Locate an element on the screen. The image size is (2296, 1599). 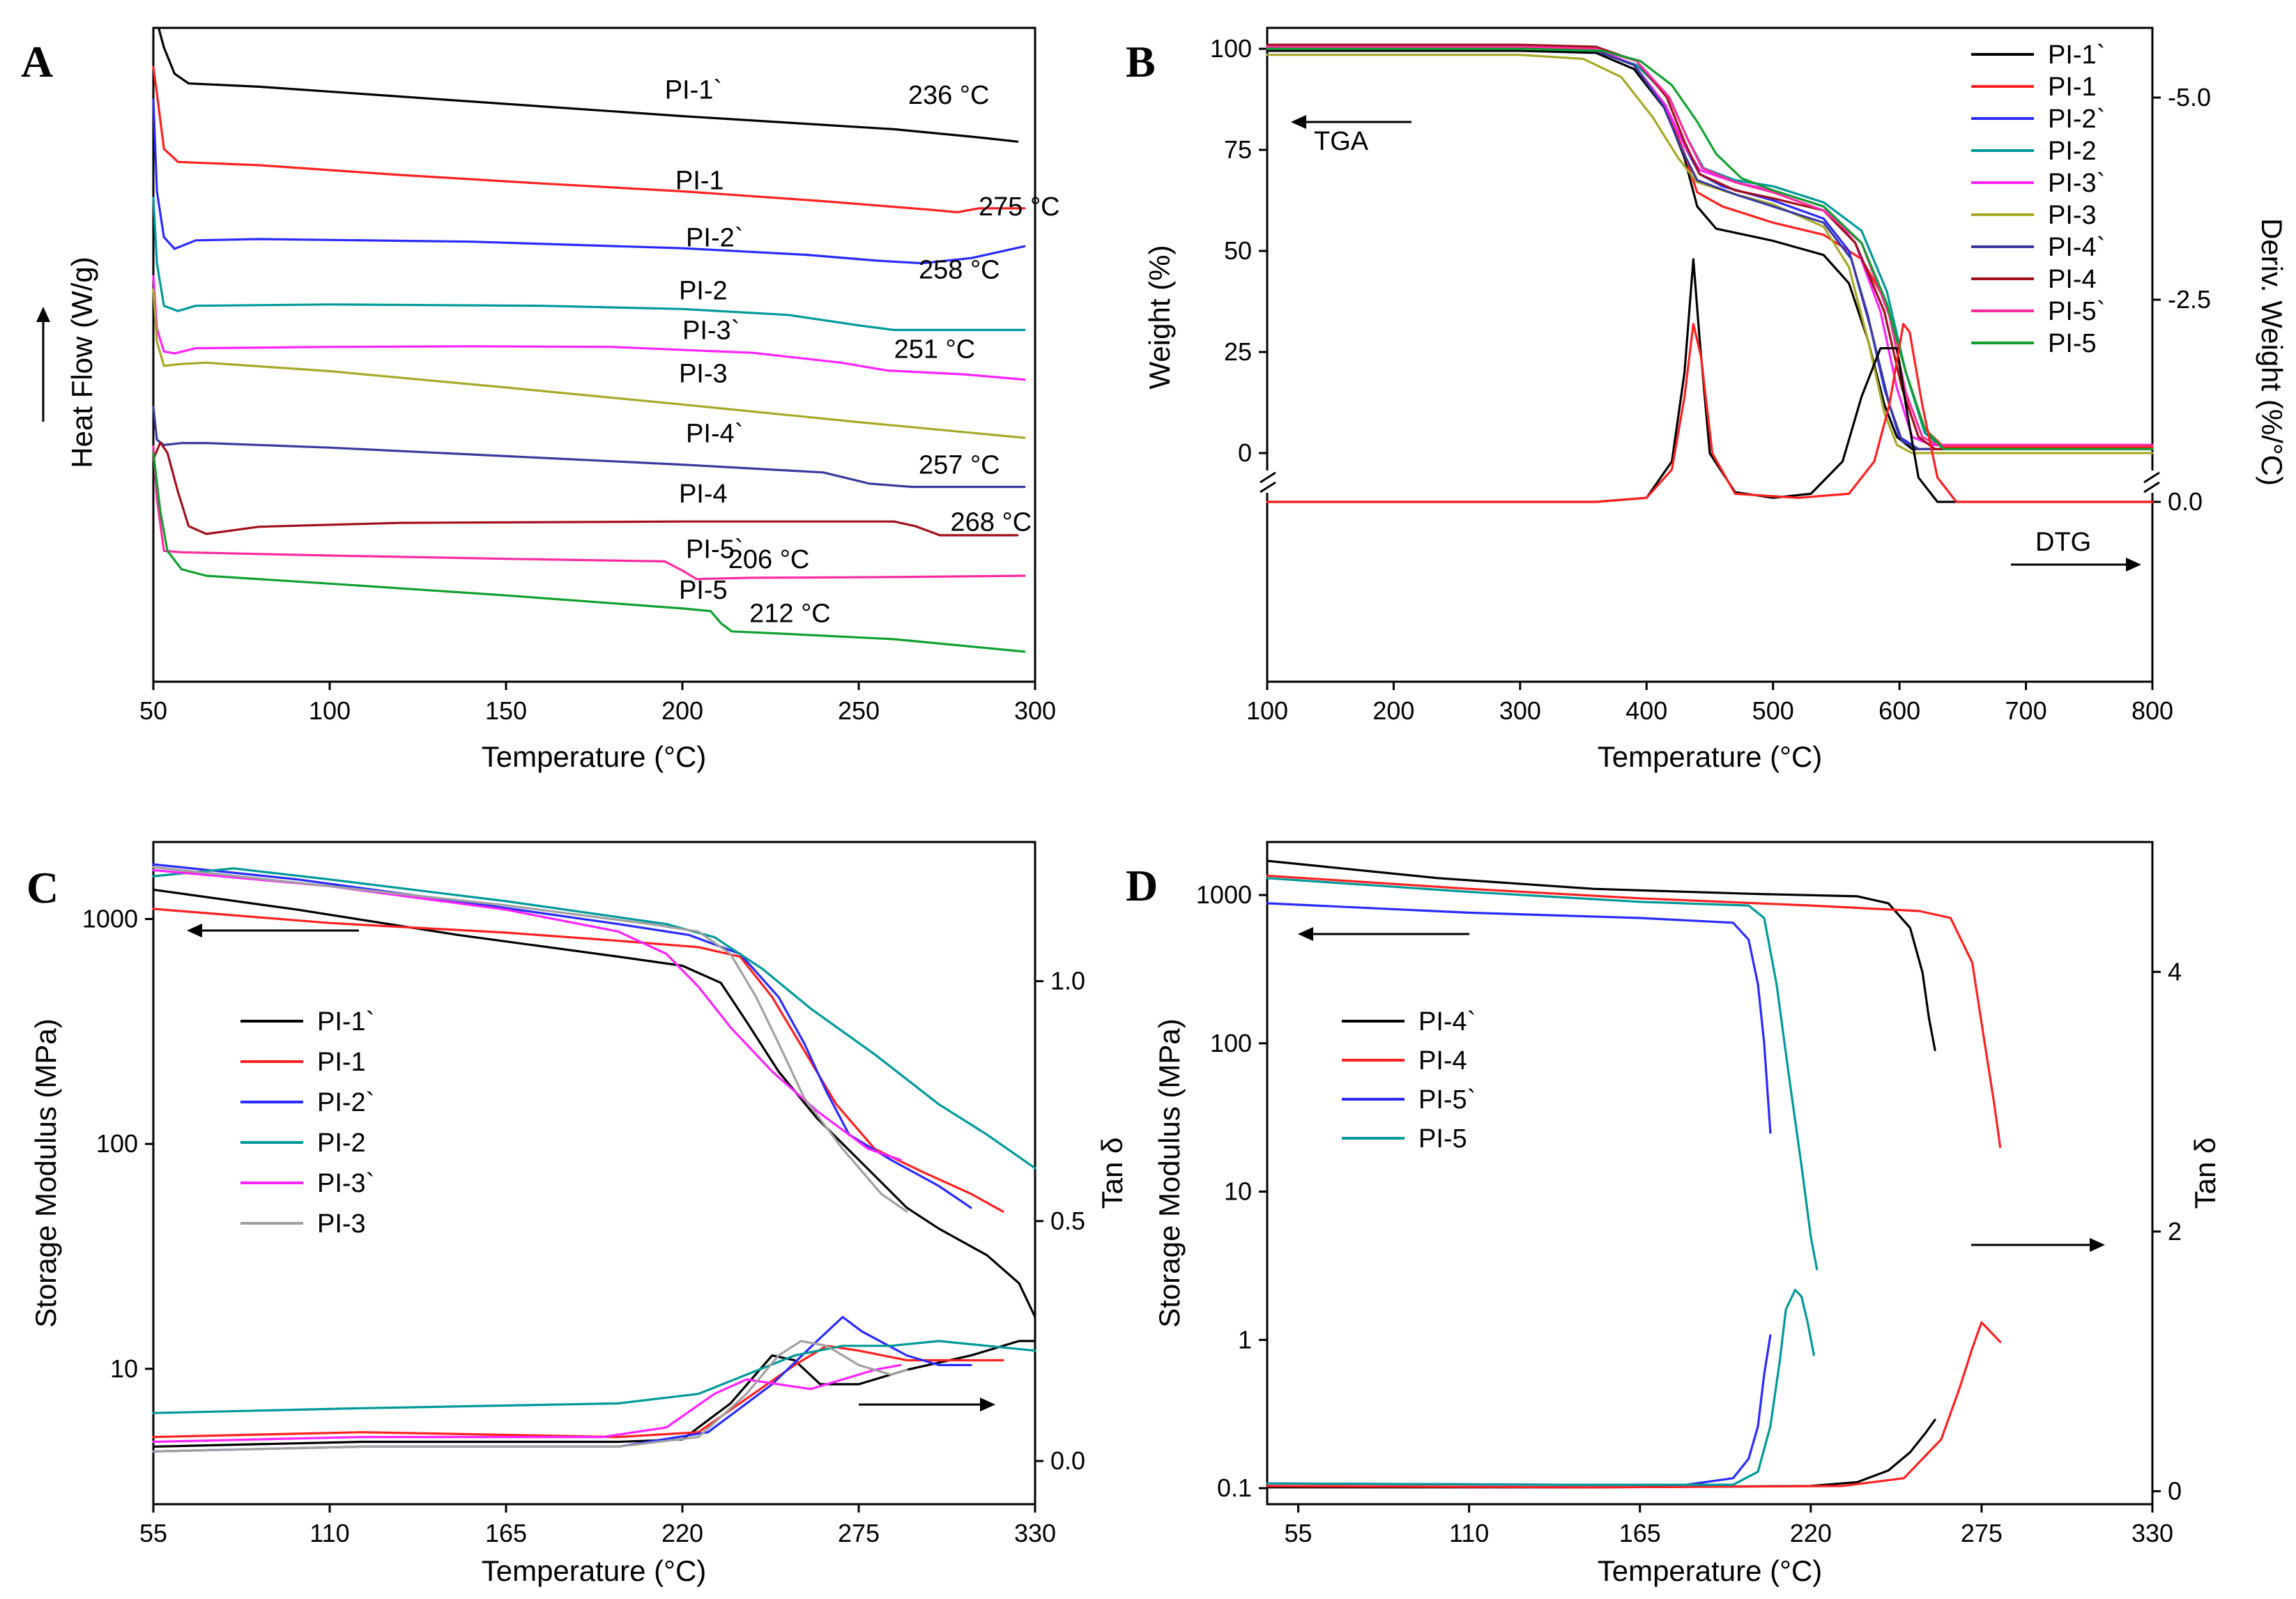
panel-c-x-tick-label: 55 is located at coordinates (153, 1533).